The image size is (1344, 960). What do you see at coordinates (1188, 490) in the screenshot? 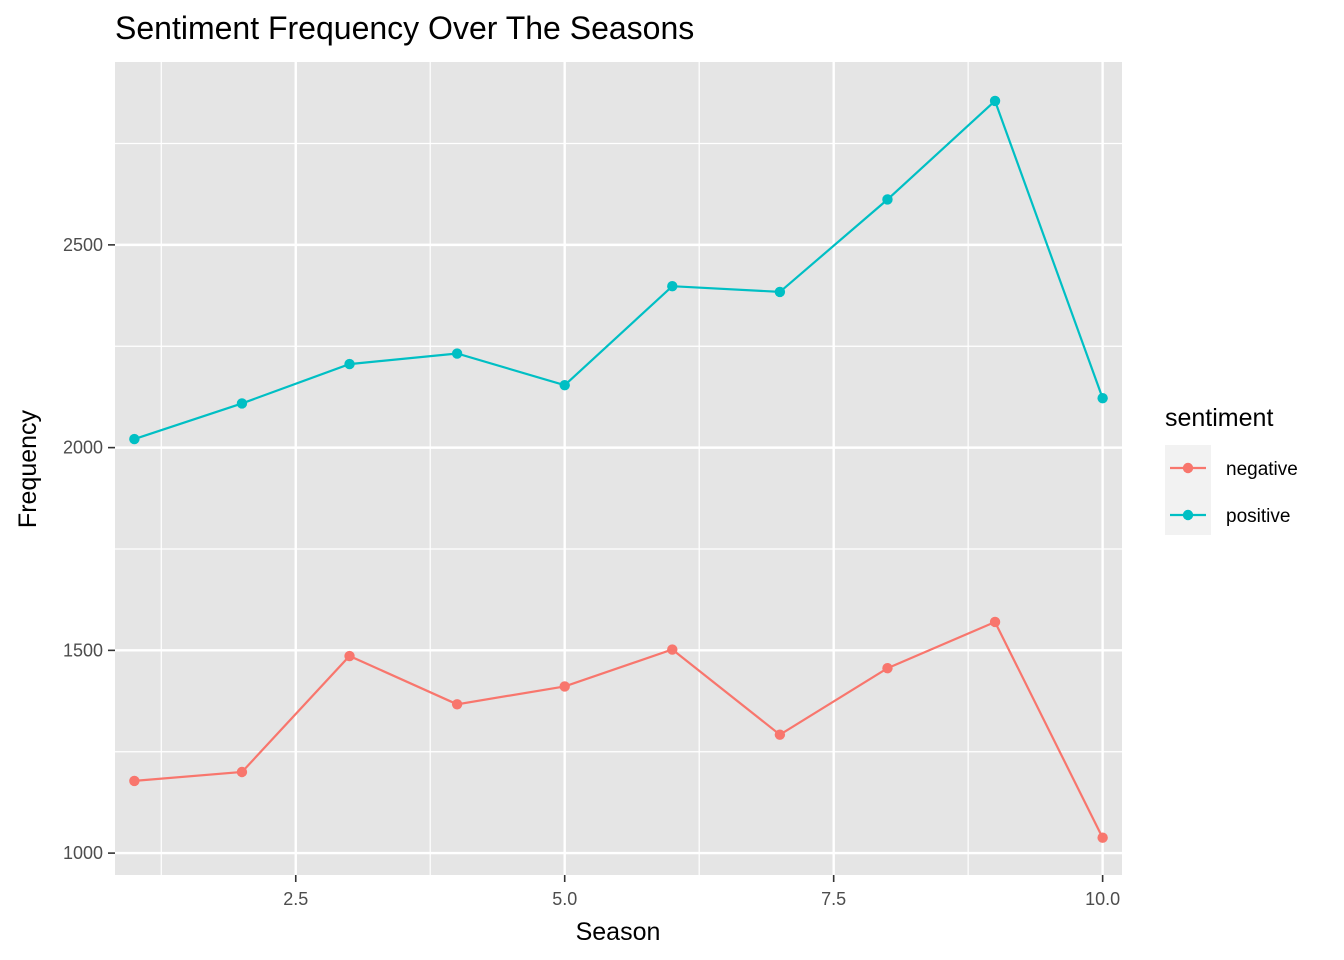
I see `legend-key-background` at bounding box center [1188, 490].